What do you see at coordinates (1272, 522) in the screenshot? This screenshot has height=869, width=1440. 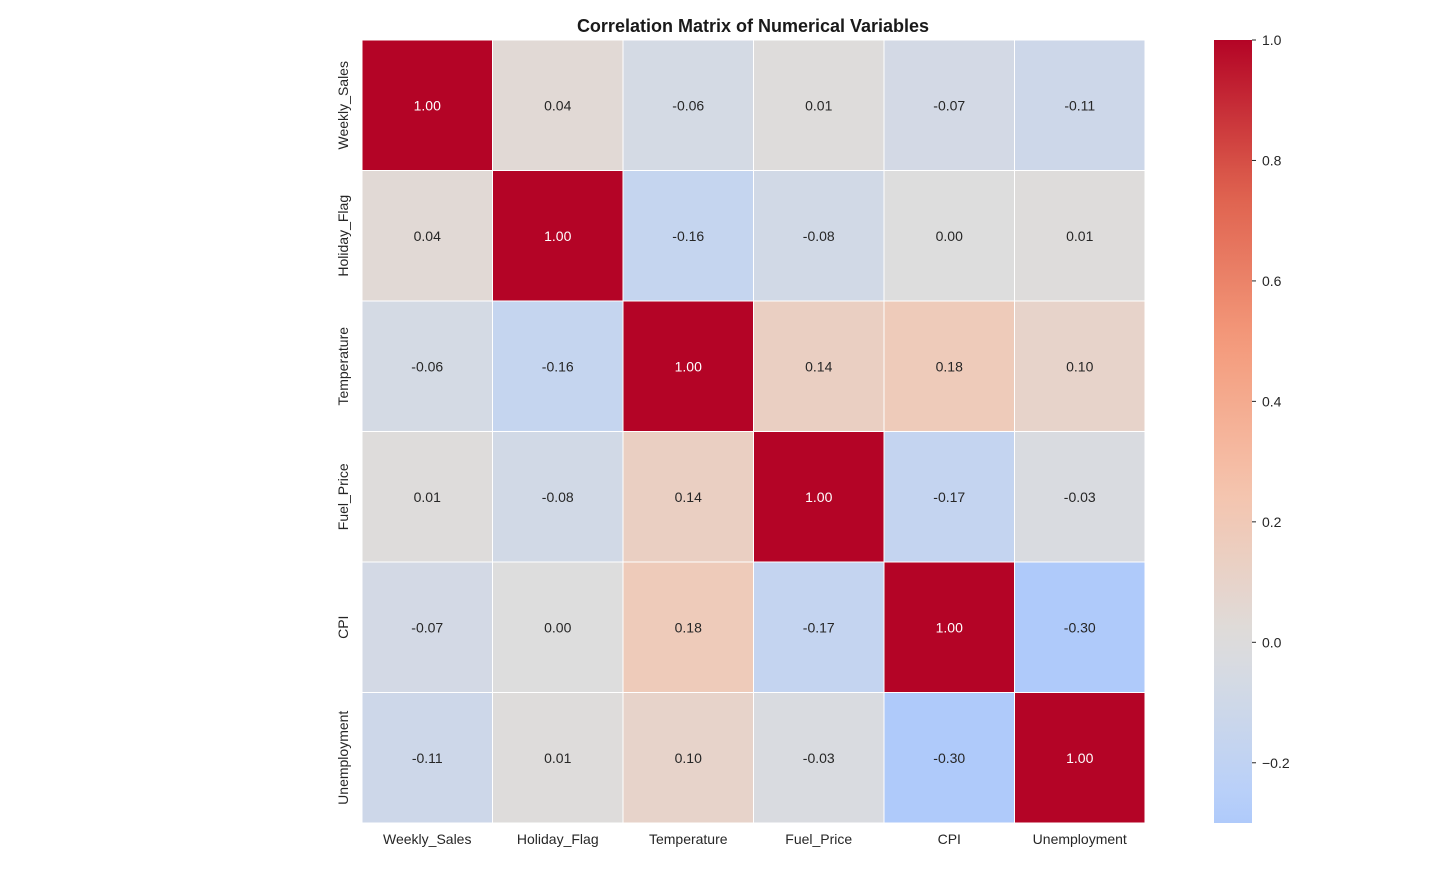 I see `colorbar-tick-label: 0.2` at bounding box center [1272, 522].